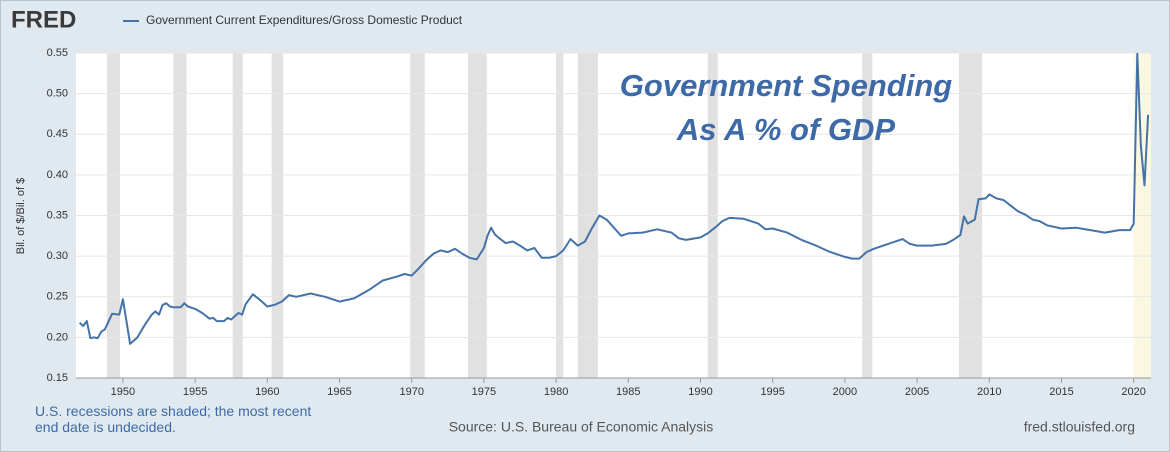 This screenshot has width=1170, height=452. Describe the element at coordinates (267, 392) in the screenshot. I see `x-tick-label: 1960` at that location.